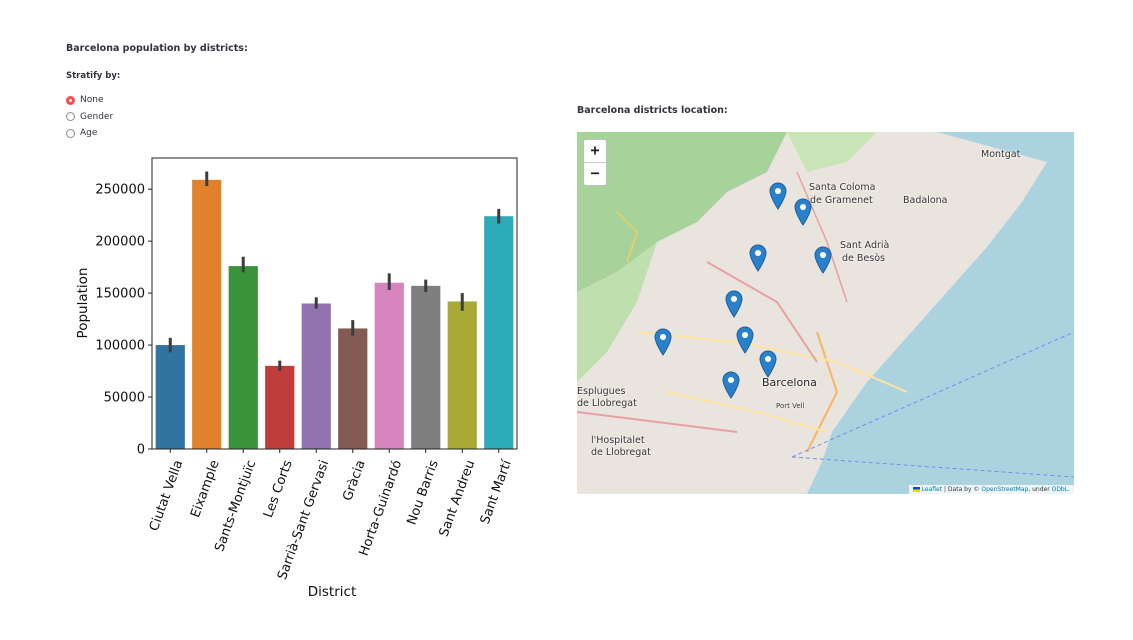  I want to click on place-label-badalona: Badalona, so click(925, 200).